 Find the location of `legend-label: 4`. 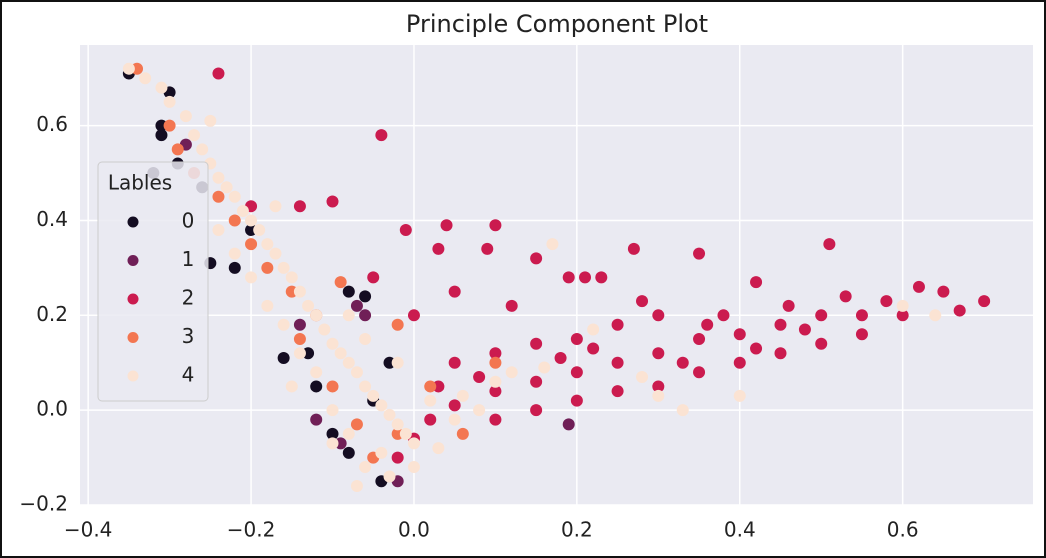

legend-label: 4 is located at coordinates (188, 375).